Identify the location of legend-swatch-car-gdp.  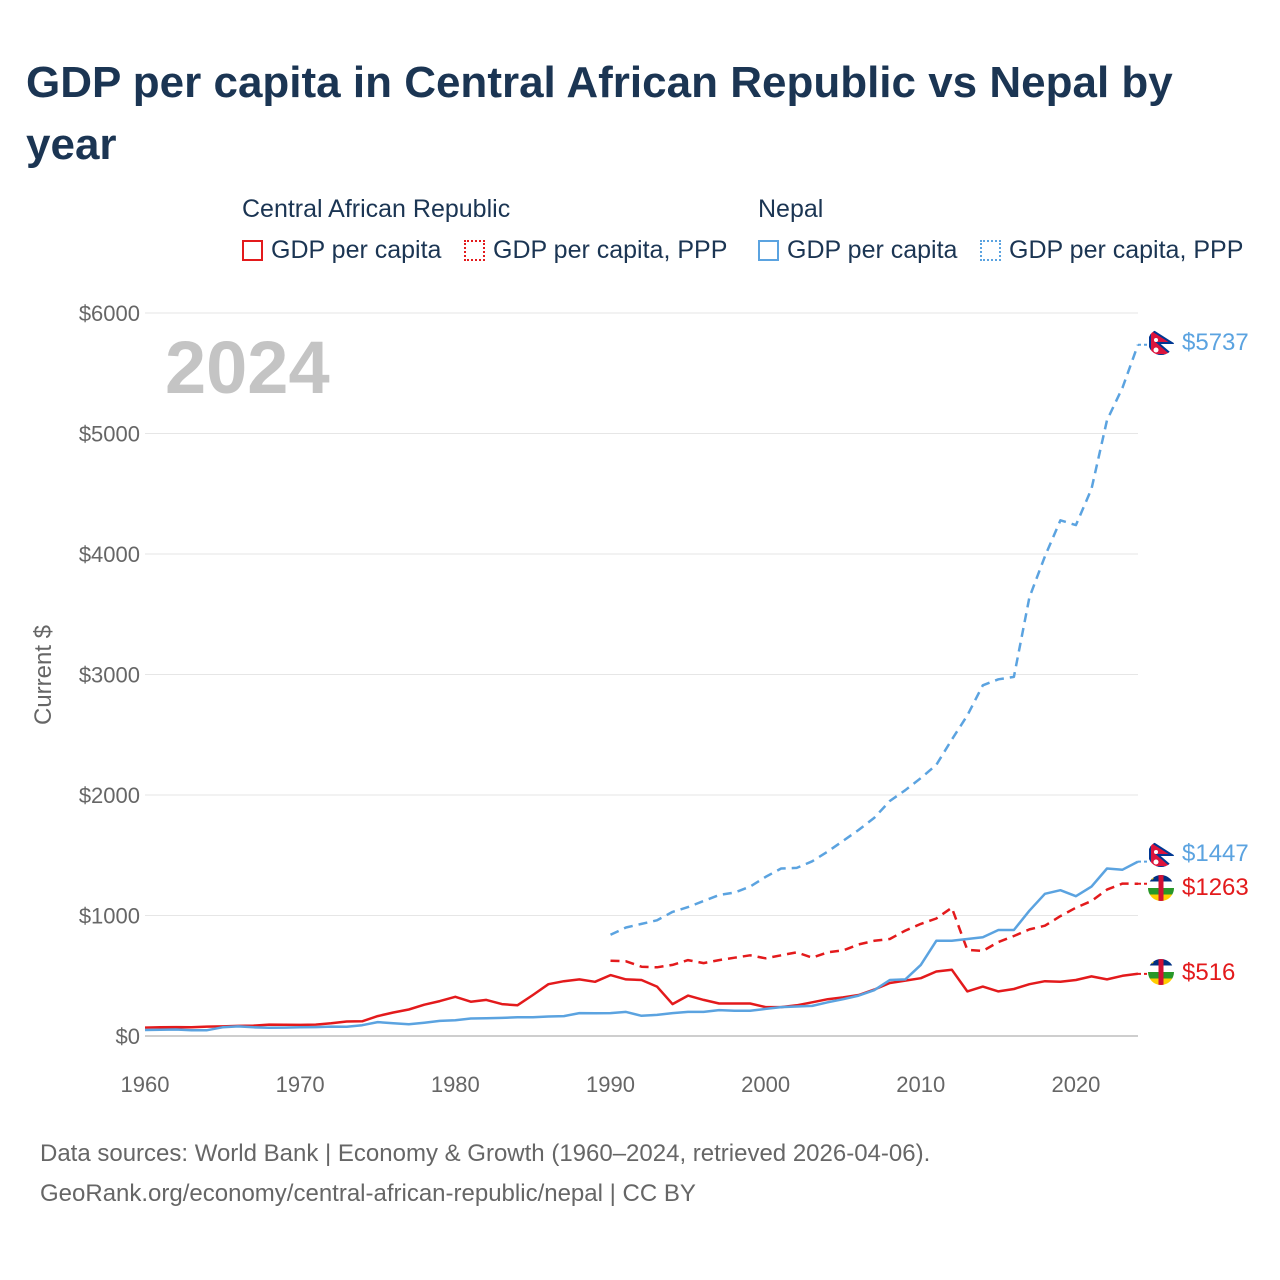
(252, 250).